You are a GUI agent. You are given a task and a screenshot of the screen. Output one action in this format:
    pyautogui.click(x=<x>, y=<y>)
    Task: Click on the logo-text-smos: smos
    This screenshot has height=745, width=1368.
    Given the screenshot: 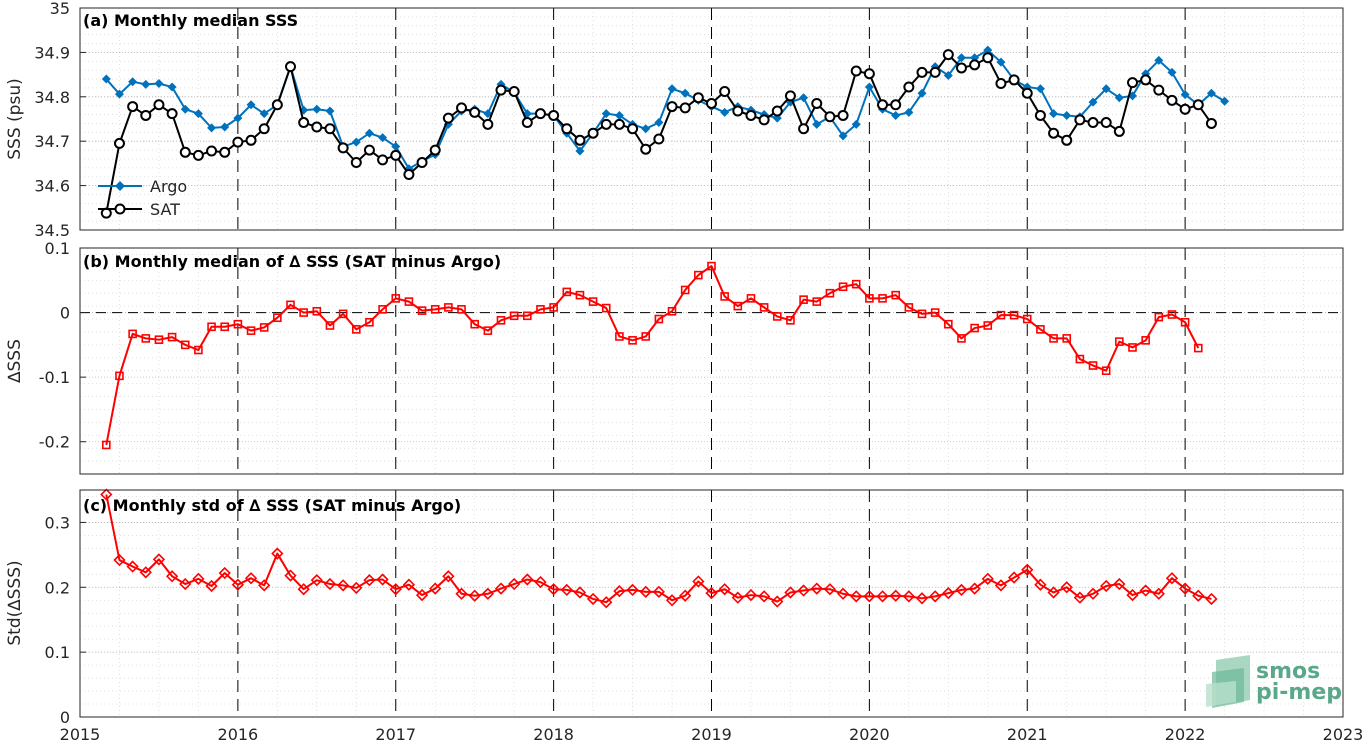 What is the action you would take?
    pyautogui.click(x=1288, y=671)
    